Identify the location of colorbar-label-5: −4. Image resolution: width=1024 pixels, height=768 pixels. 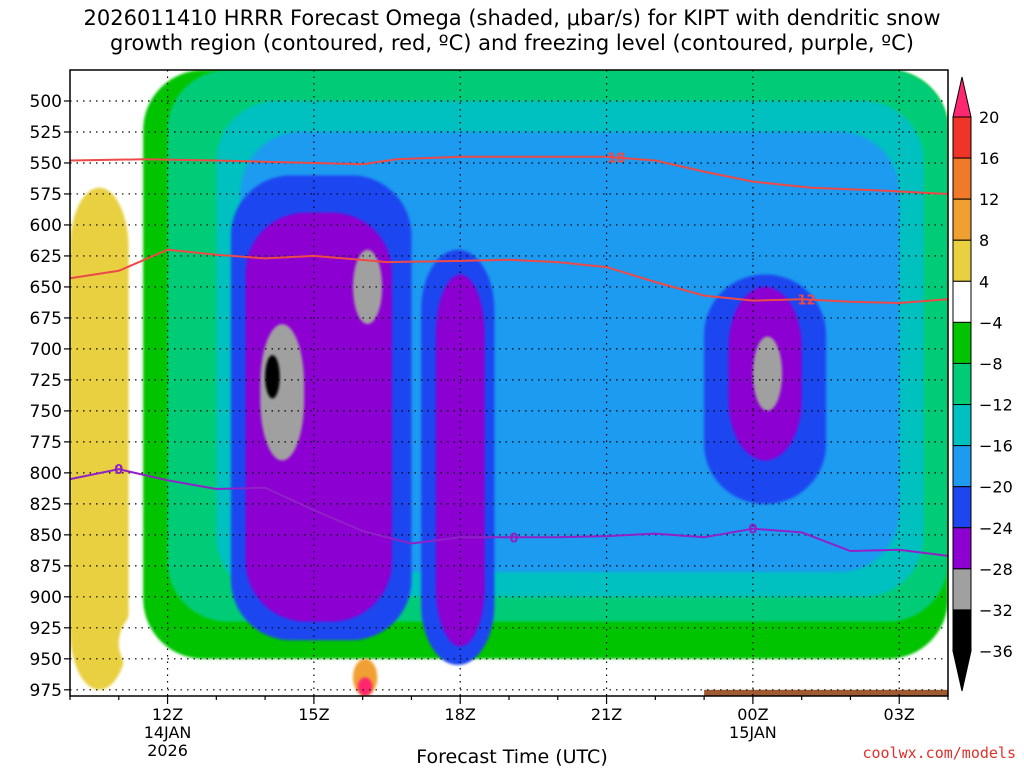
(991, 322).